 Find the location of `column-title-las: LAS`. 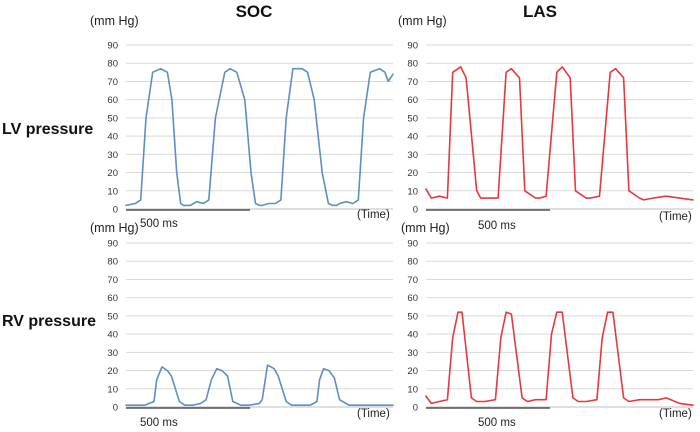

column-title-las: LAS is located at coordinates (540, 11).